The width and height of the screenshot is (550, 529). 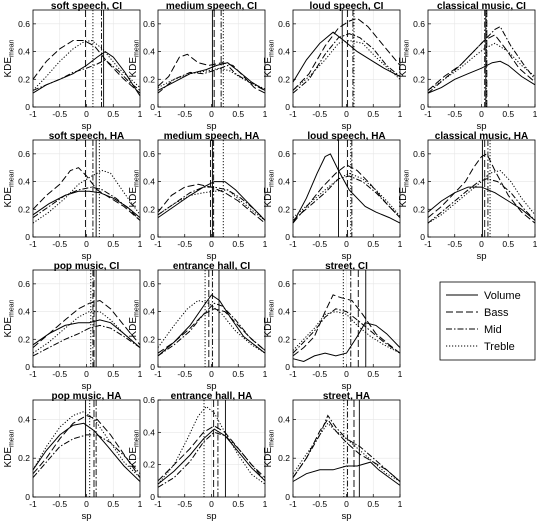 I want to click on legend: Volume Bass Mid Treble, so click(x=487, y=321).